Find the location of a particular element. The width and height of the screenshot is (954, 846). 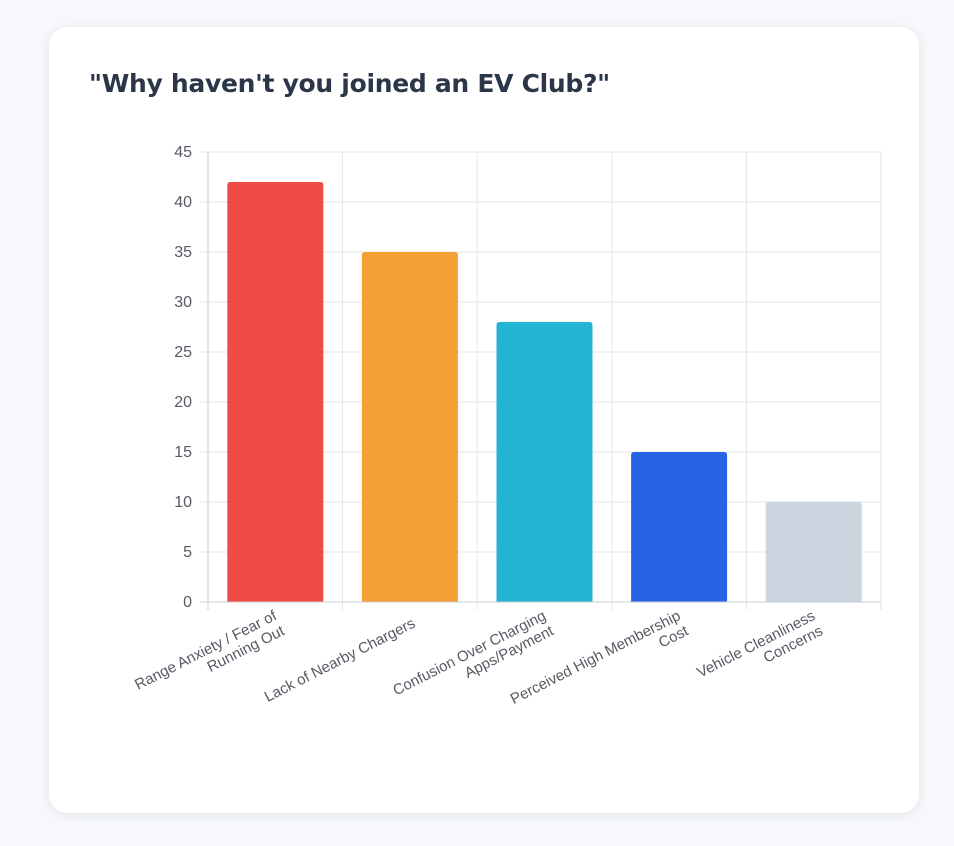

y-tick-label: 20 is located at coordinates (183, 402).